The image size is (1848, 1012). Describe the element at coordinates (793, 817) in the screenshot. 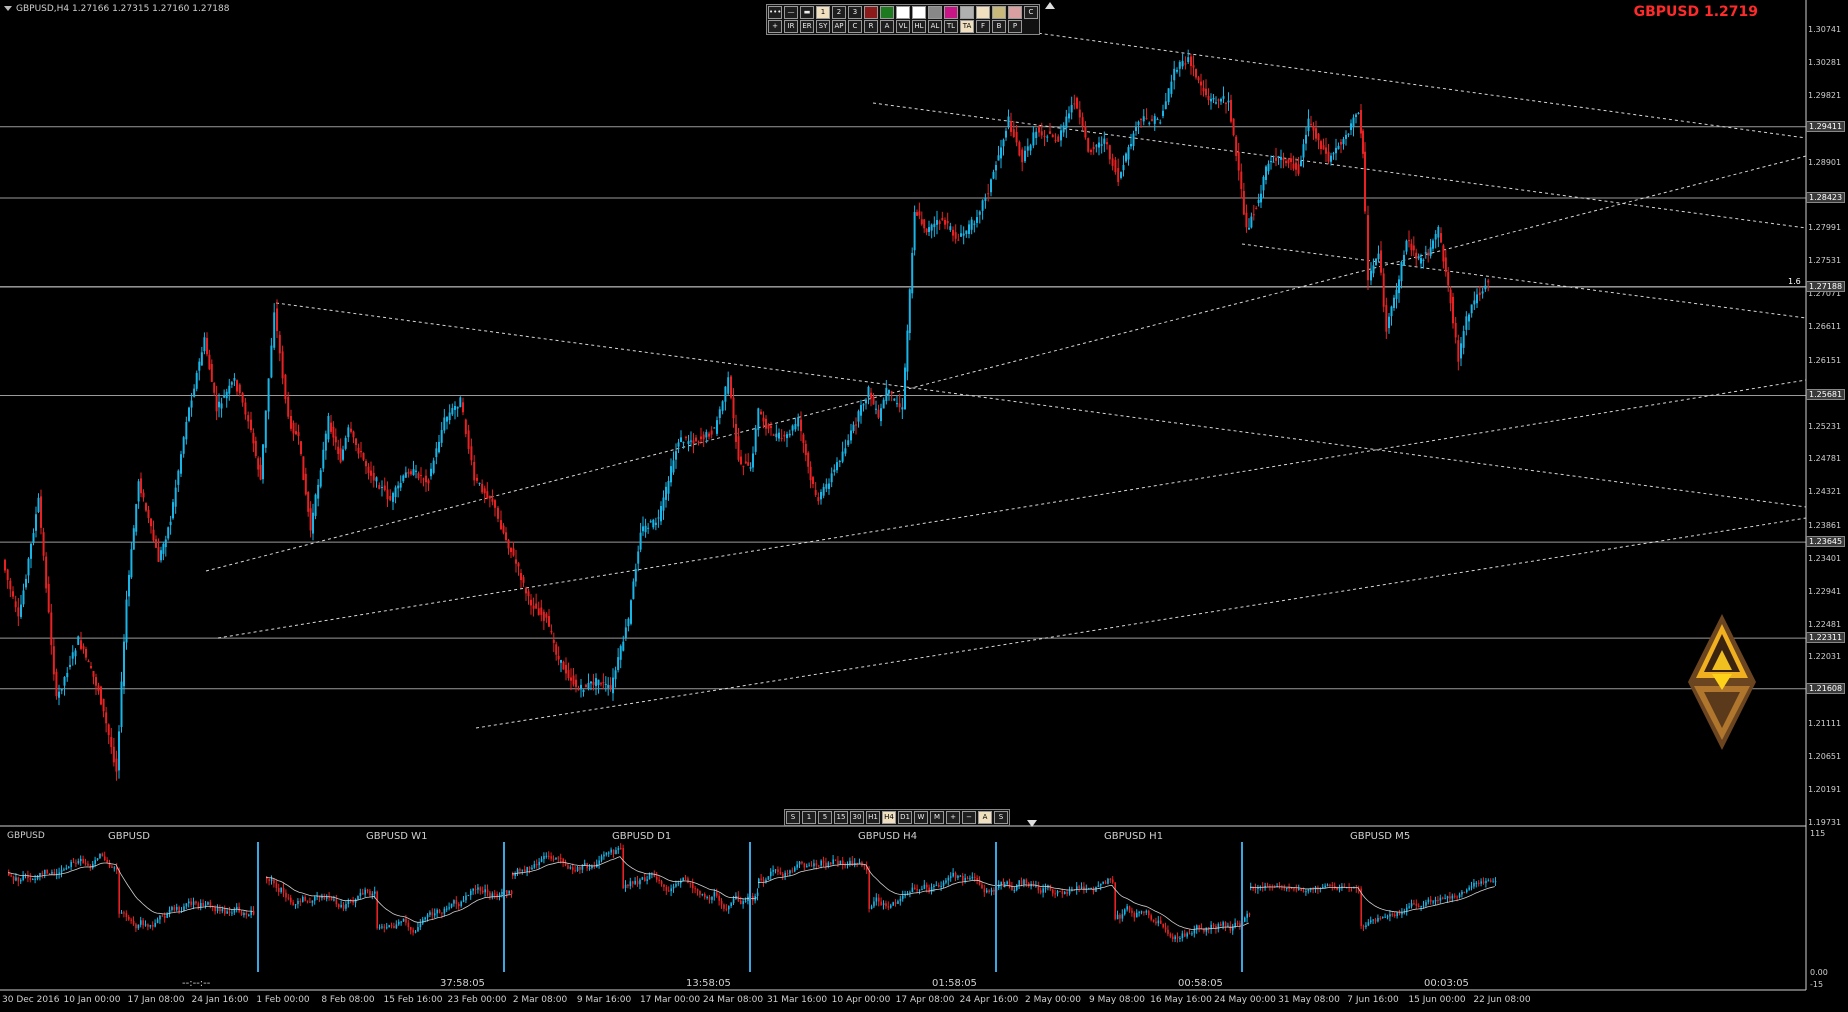

I see `timeframe-0-button: S` at that location.